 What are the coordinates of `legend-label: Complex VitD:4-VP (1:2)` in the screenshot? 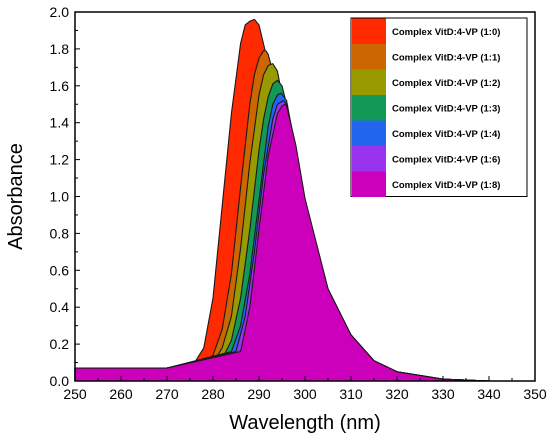 It's located at (446, 83).